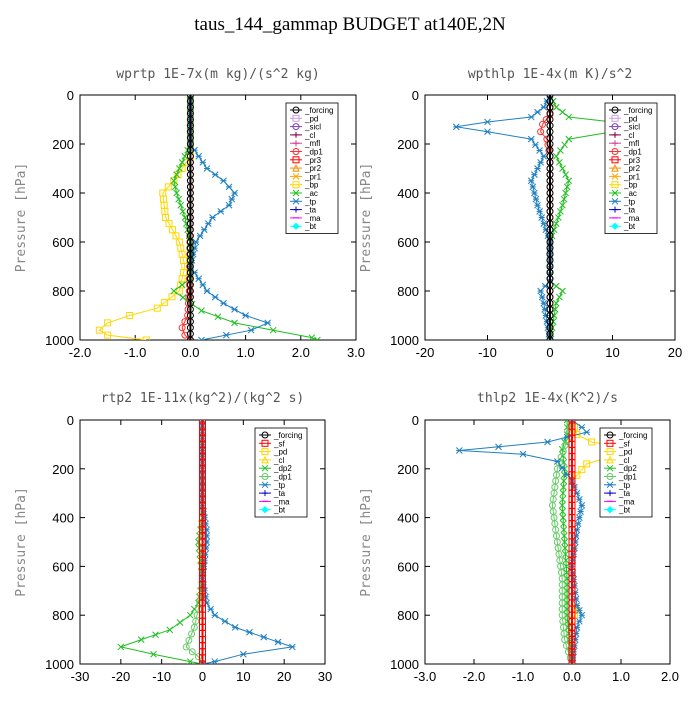  Describe the element at coordinates (246, 352) in the screenshot. I see `x-tick-label: 1.0` at that location.